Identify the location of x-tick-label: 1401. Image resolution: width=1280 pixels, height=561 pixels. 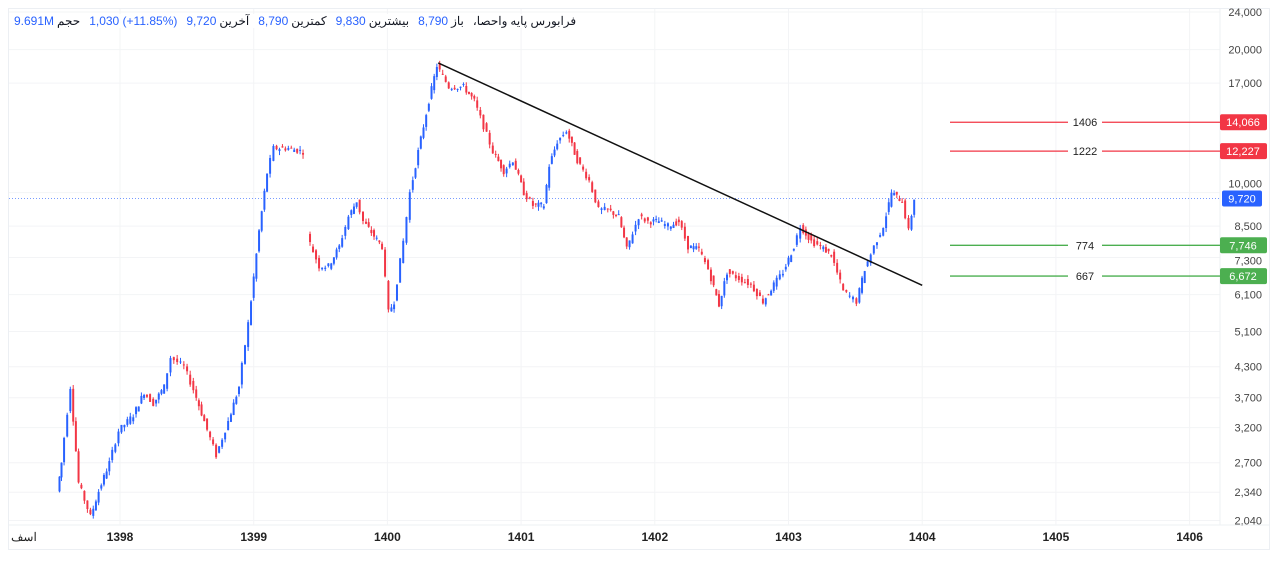
(521, 537).